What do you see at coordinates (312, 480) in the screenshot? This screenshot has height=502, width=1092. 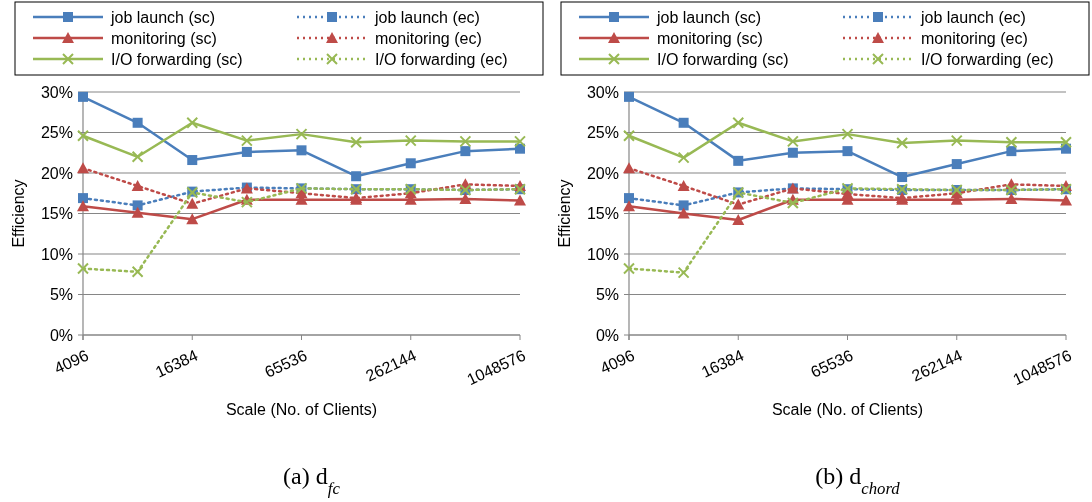 I see `text: (a) d$_{fc}$` at bounding box center [312, 480].